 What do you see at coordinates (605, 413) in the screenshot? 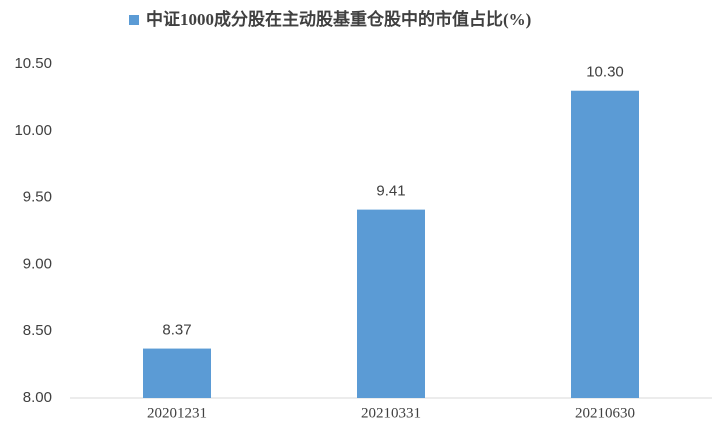
I see `x-tick-label: 20210630` at bounding box center [605, 413].